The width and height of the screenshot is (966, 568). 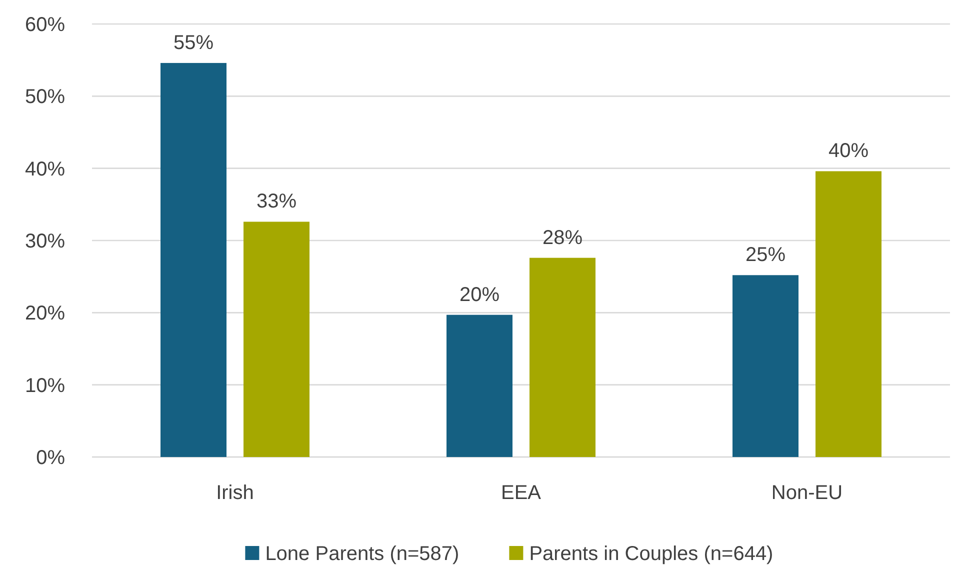 What do you see at coordinates (45, 97) in the screenshot?
I see `y-tick-label: 50%` at bounding box center [45, 97].